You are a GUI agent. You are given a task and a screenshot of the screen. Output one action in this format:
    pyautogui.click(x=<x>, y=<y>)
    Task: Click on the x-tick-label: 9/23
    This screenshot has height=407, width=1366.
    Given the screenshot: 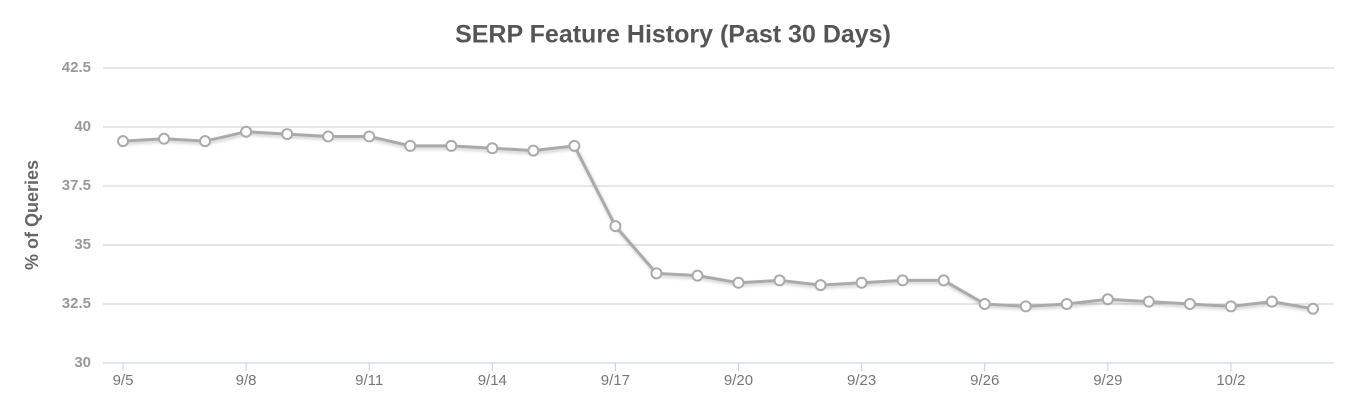 What is the action you would take?
    pyautogui.click(x=861, y=380)
    